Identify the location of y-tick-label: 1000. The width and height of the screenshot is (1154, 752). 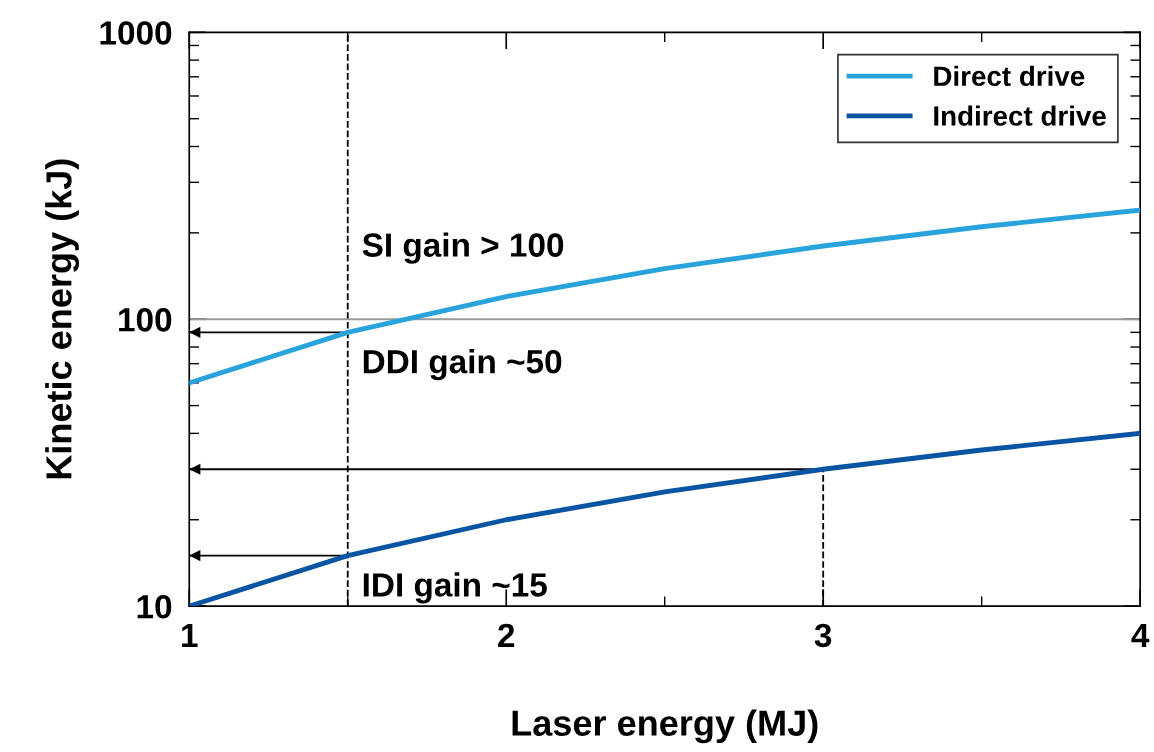
(136, 33).